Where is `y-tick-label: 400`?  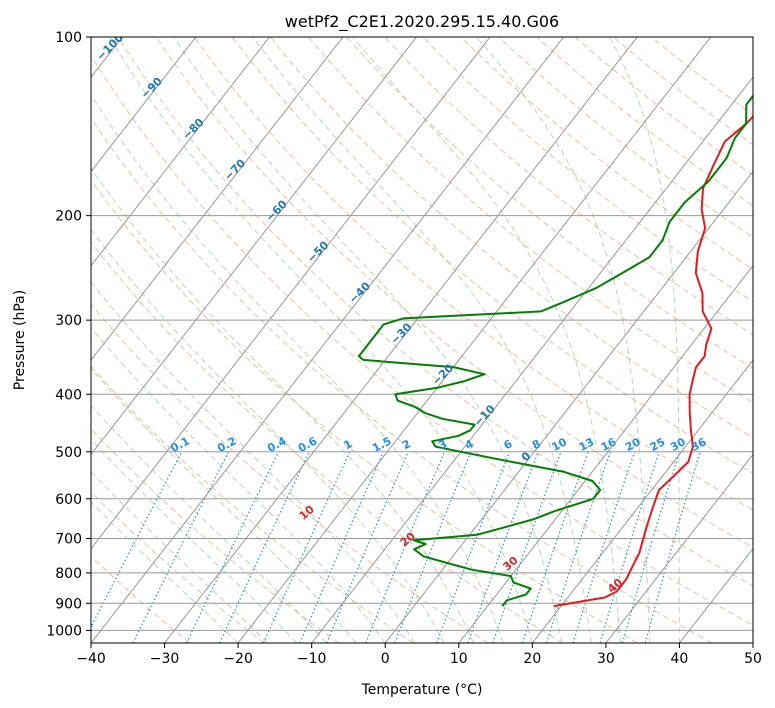
y-tick-label: 400 is located at coordinates (68, 395).